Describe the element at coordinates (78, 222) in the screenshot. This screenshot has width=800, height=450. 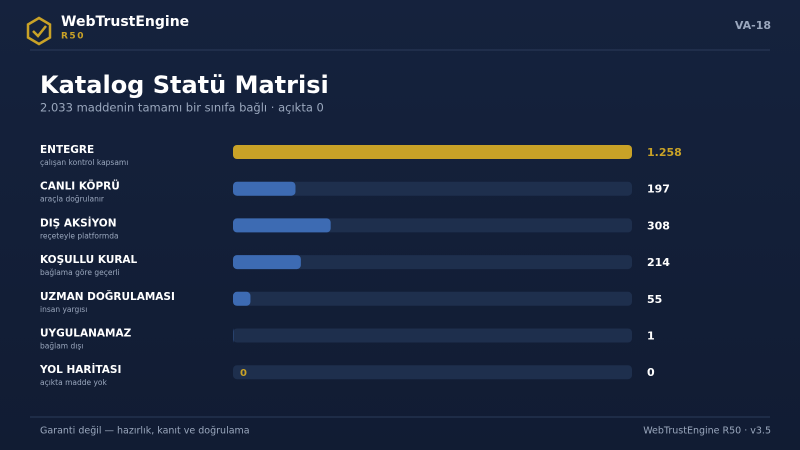
I see `category-label: DIŞ AKSİYON` at that location.